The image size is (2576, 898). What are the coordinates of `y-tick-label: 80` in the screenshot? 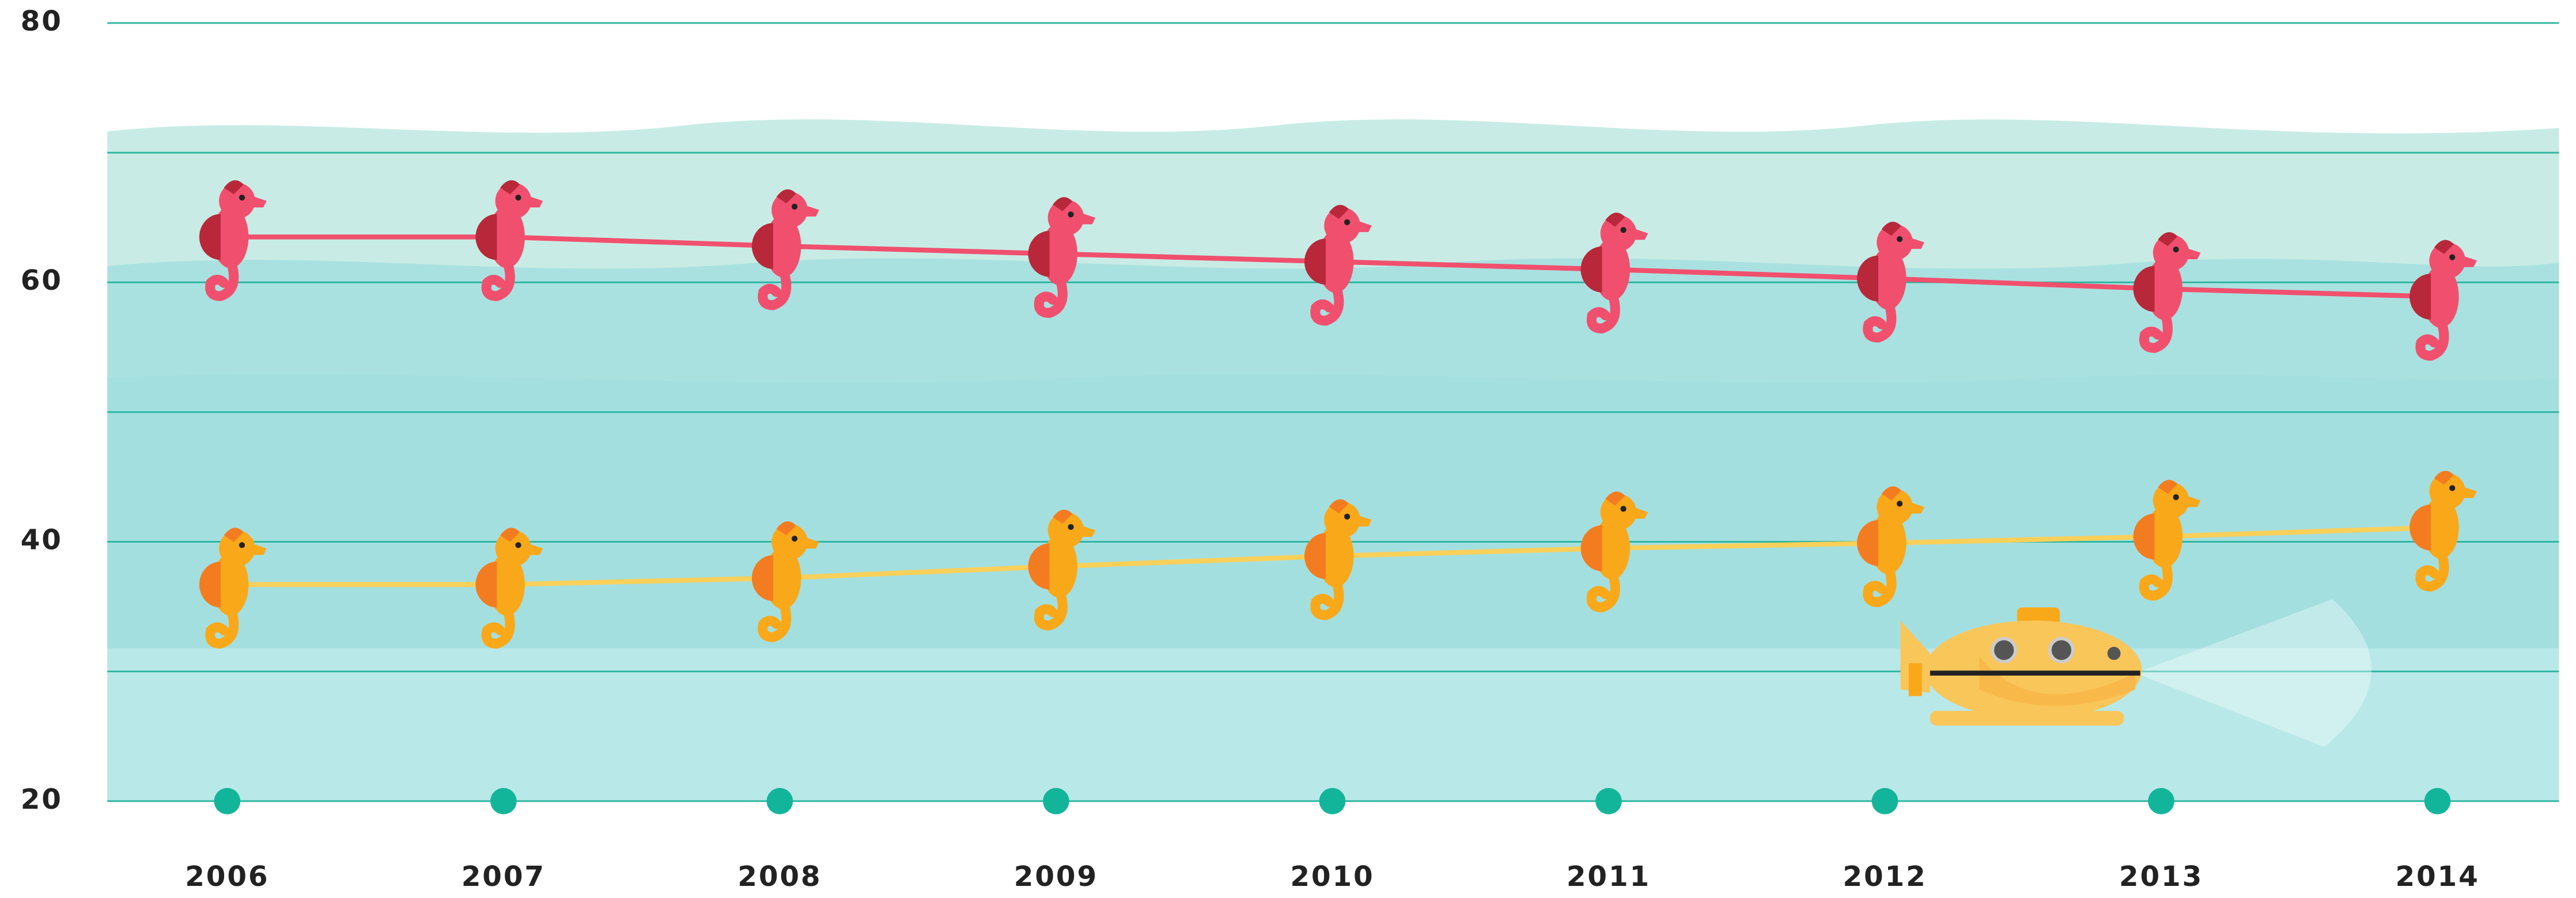 It's located at (42, 21).